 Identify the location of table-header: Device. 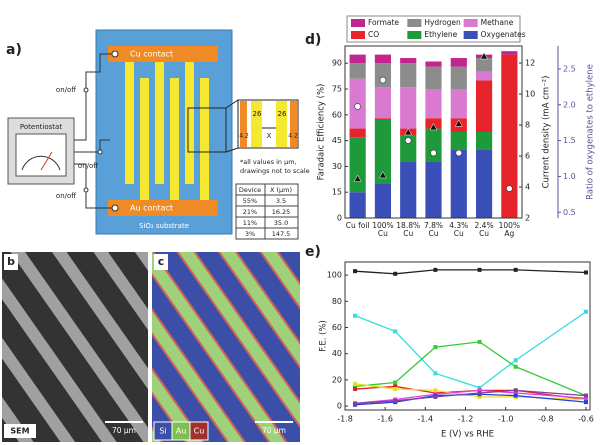
(250, 190).